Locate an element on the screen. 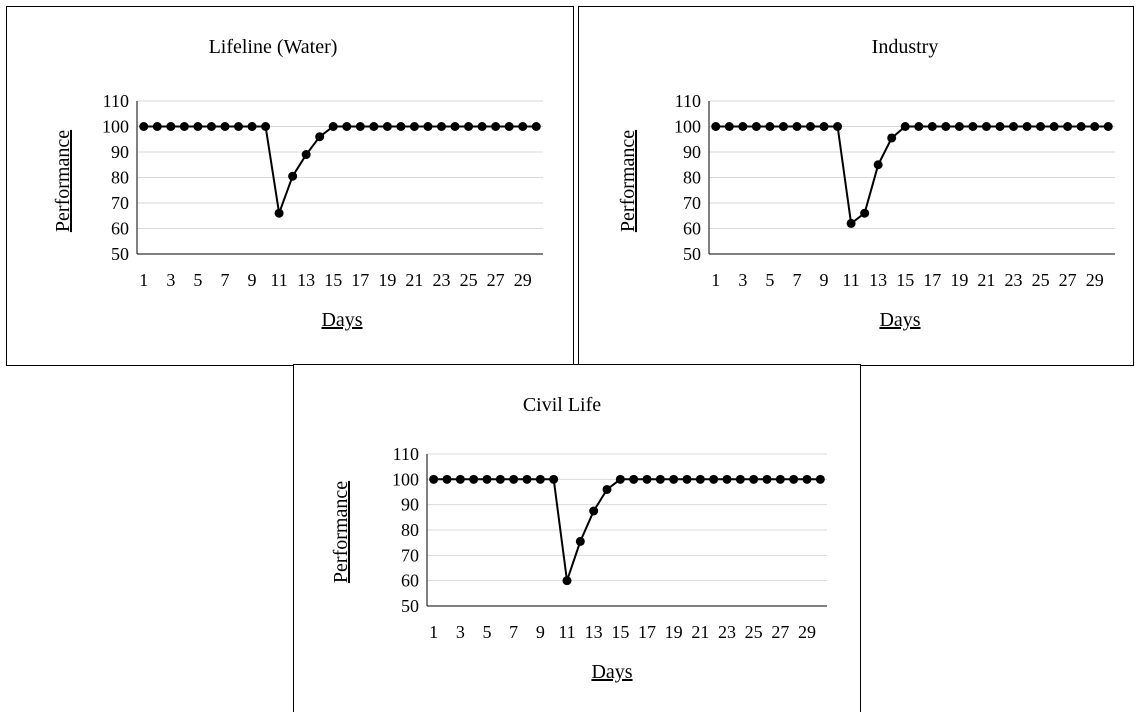 Image resolution: width=1140 pixels, height=715 pixels. chart-title: Civil Life is located at coordinates (562, 405).